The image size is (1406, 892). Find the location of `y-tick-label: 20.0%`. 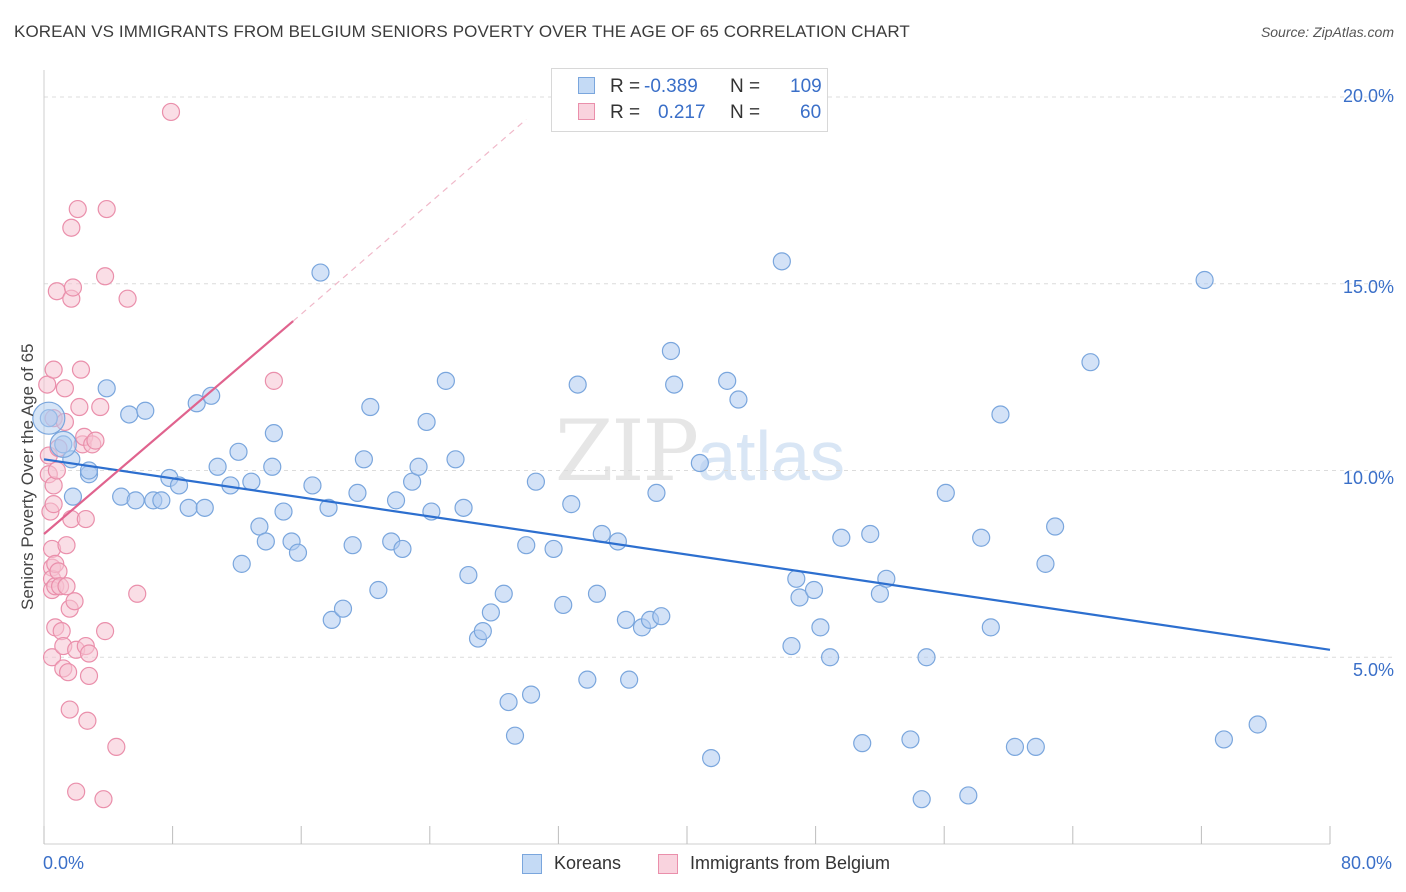

y-tick-label: 20.0% is located at coordinates (1368, 96).